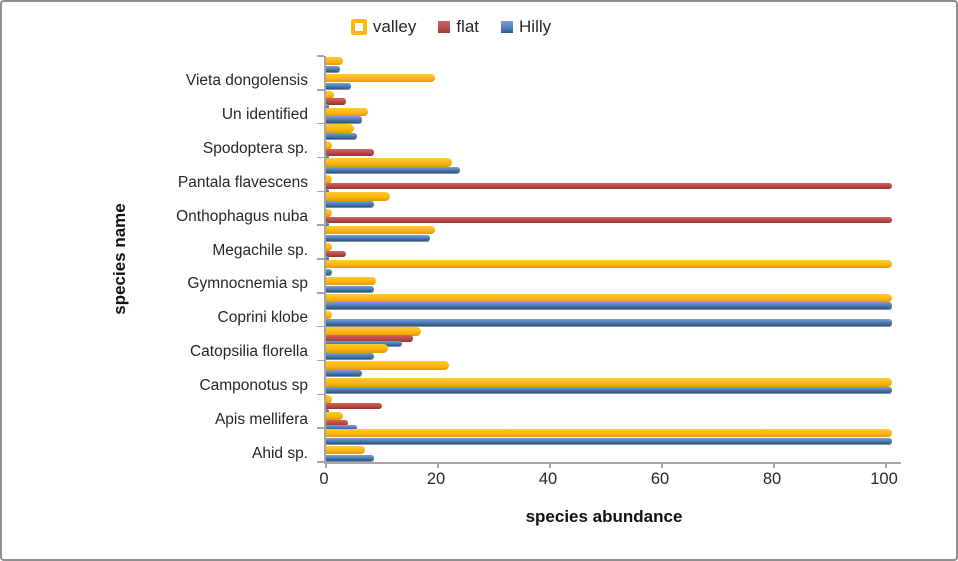  I want to click on species-label: Pantala flavescens, so click(242, 182).